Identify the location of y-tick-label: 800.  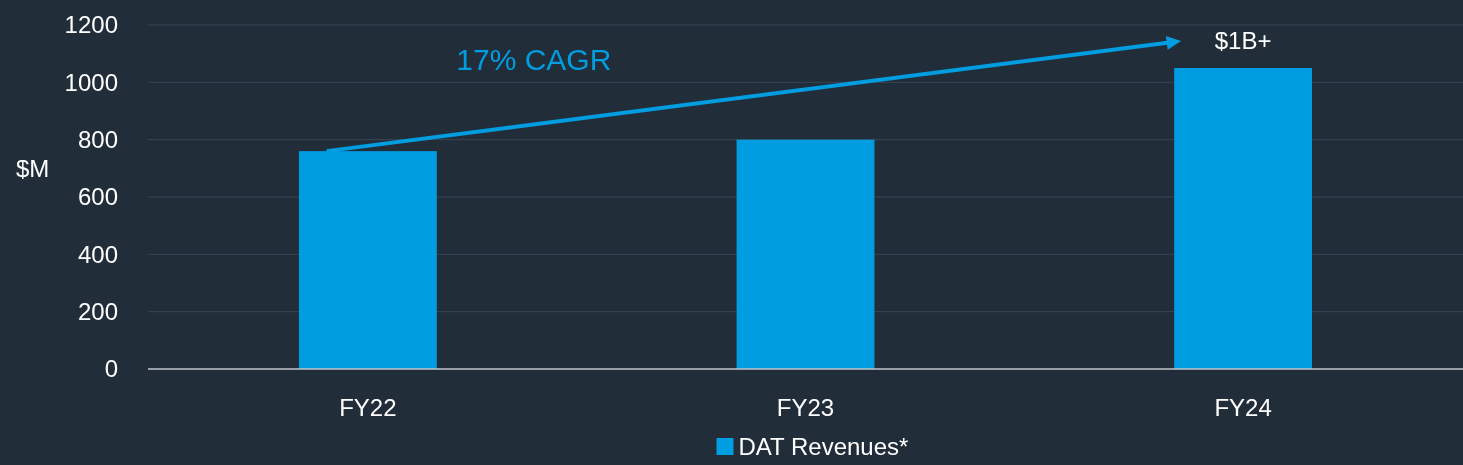
(97, 140).